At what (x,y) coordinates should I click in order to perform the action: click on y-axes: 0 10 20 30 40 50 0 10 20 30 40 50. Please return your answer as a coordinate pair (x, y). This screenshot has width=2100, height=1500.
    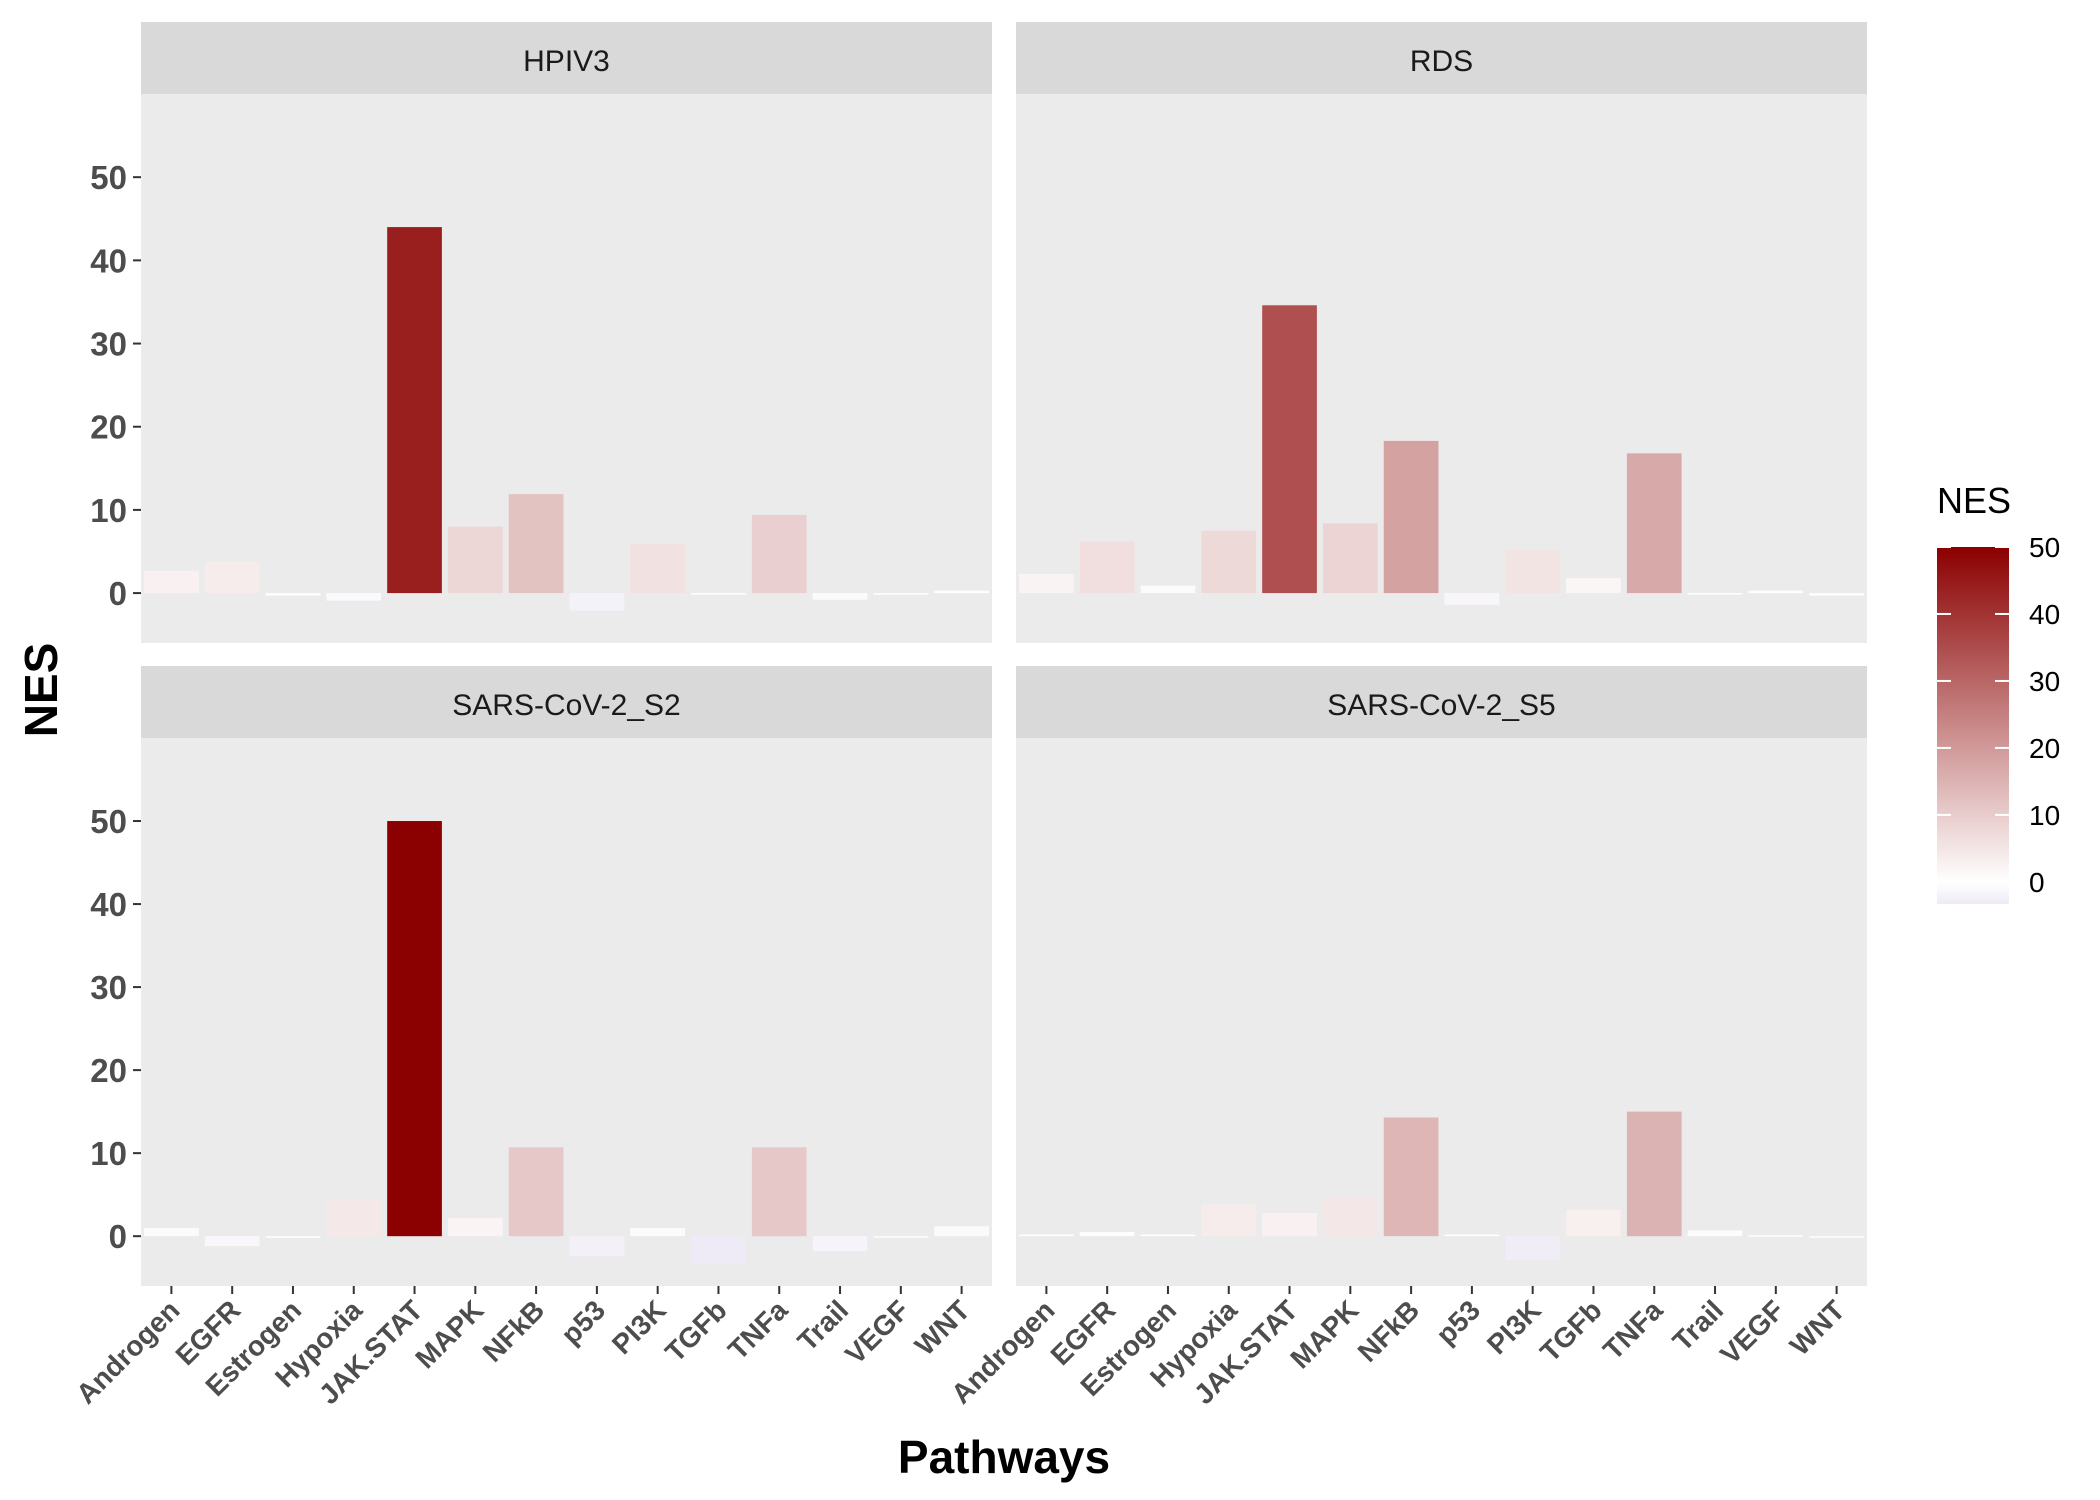
    Looking at the image, I should click on (115, 707).